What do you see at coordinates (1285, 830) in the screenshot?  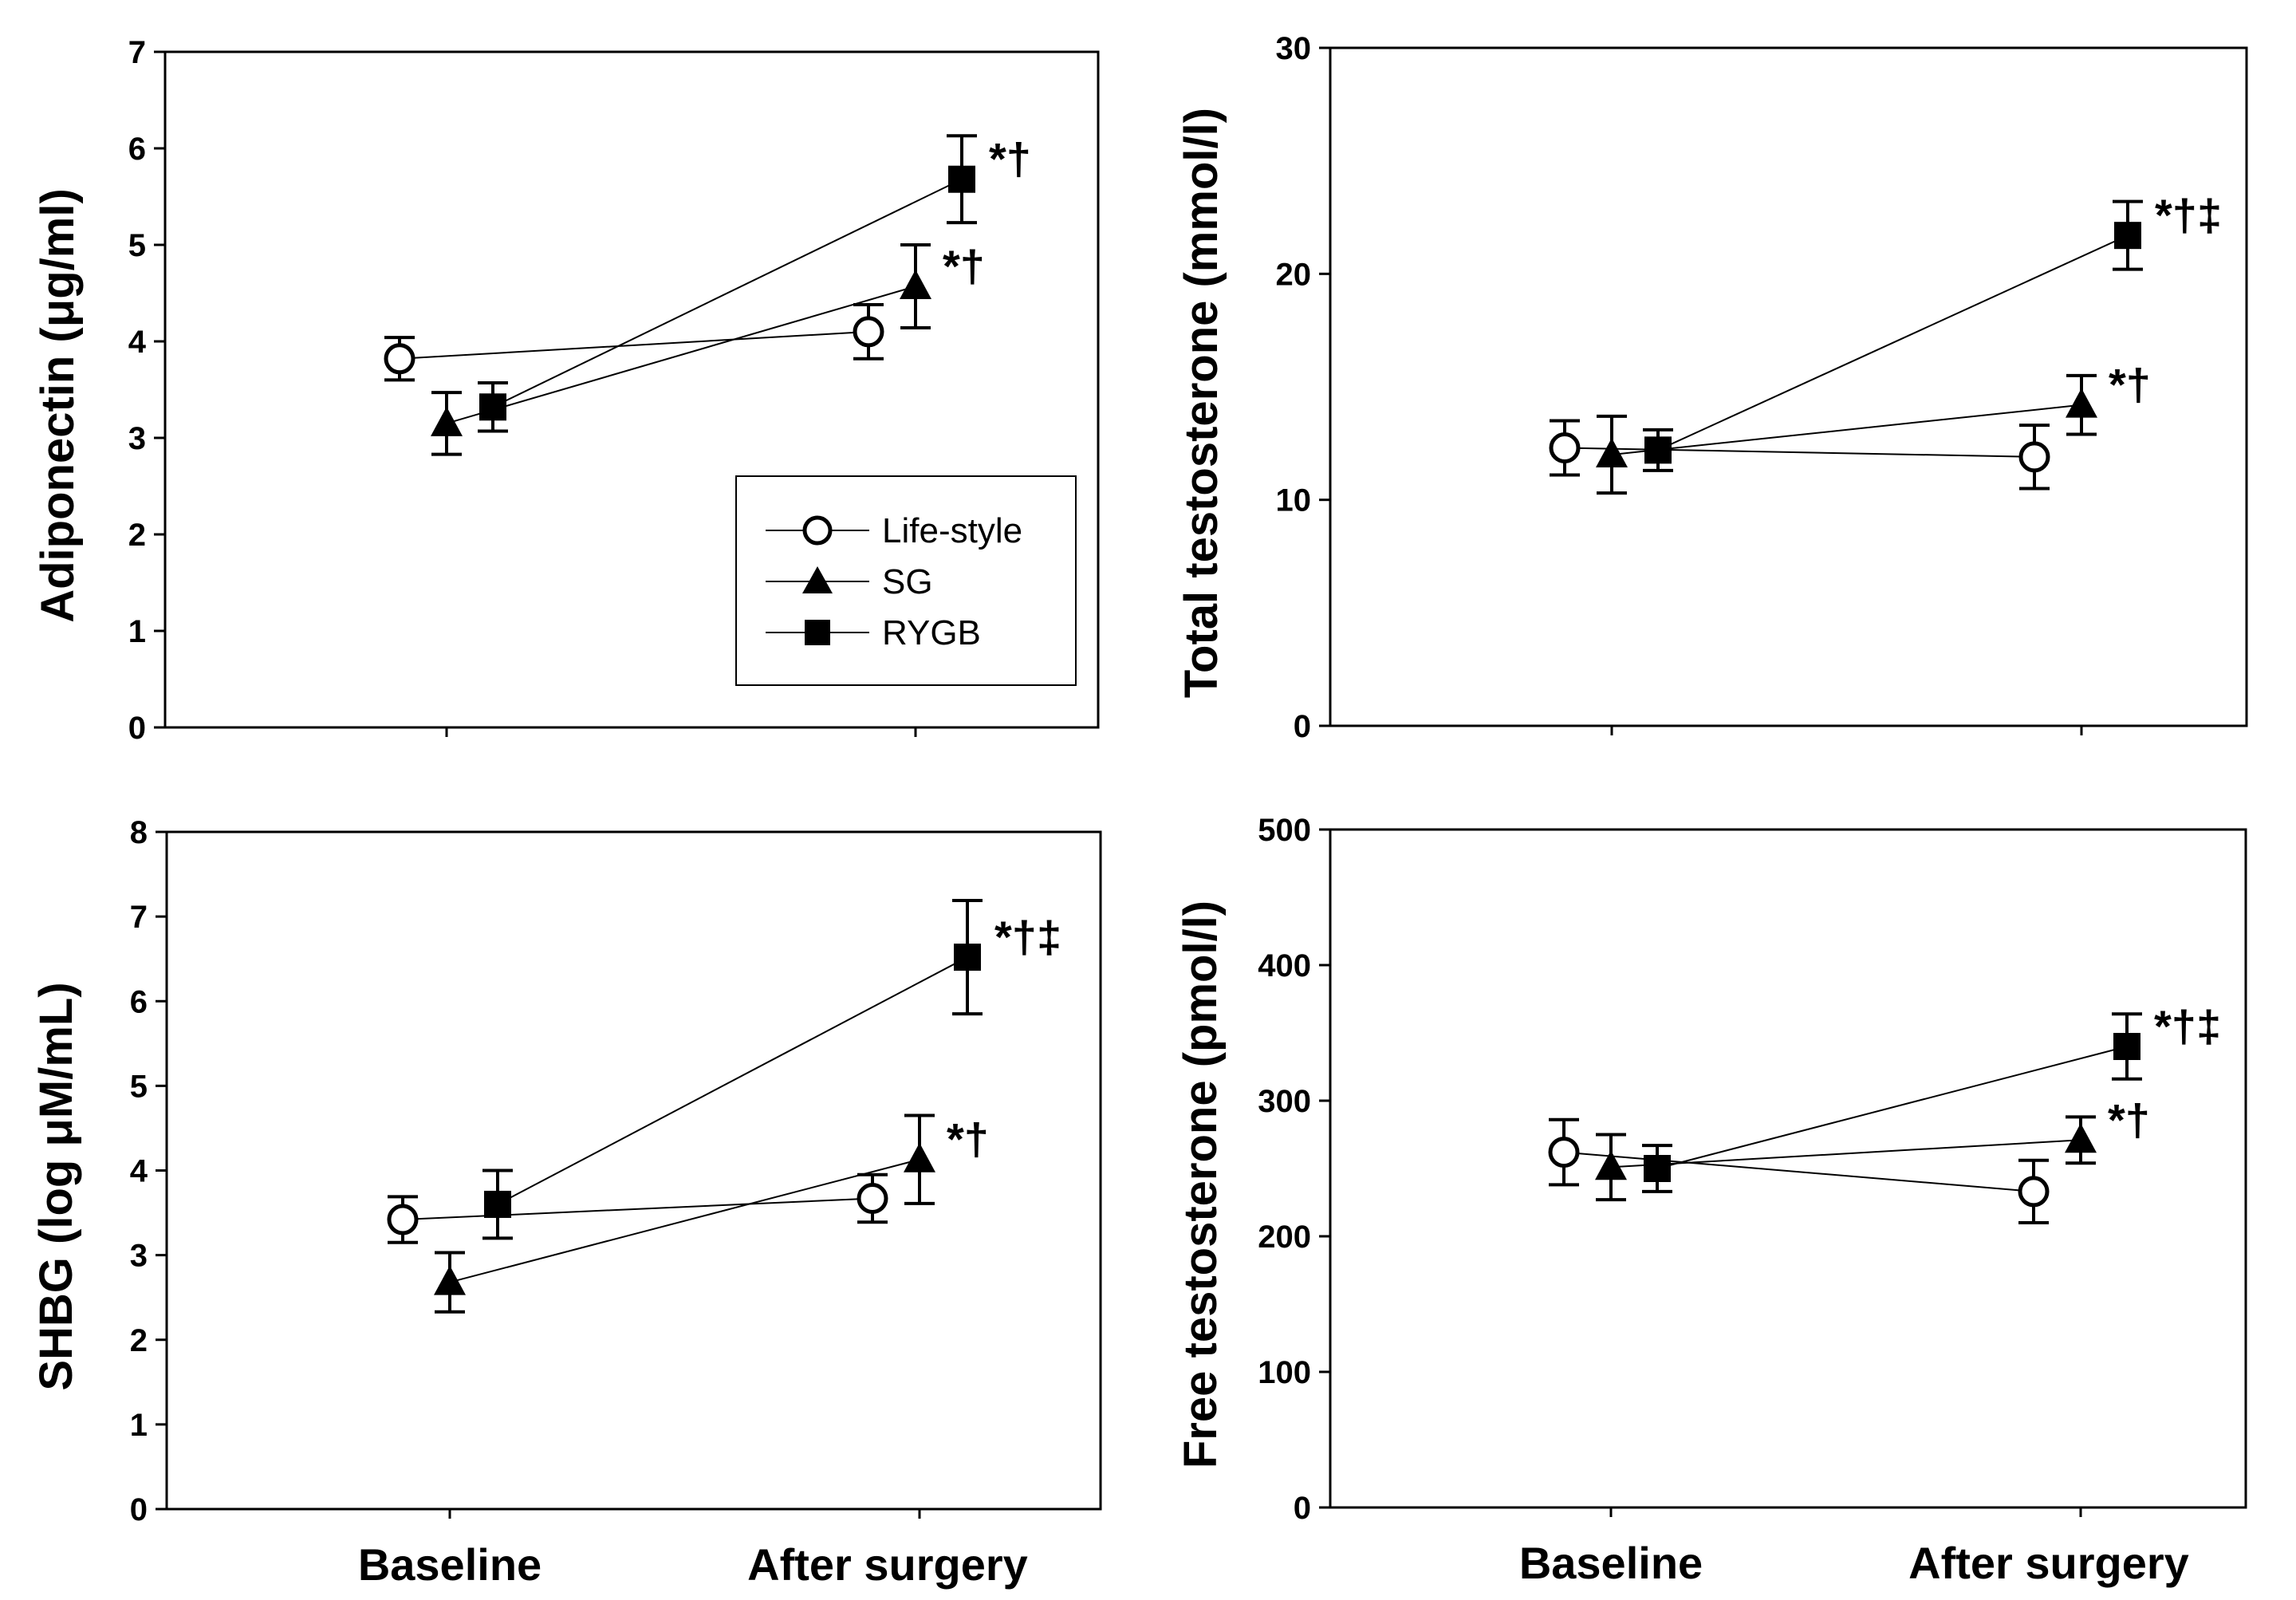 I see `y-tick-label: 500` at bounding box center [1285, 830].